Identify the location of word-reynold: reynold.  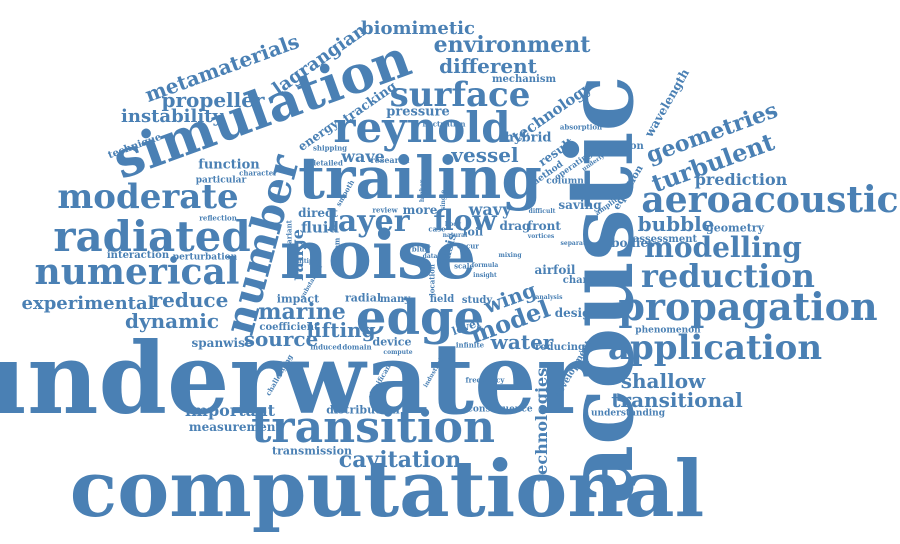
(422, 127).